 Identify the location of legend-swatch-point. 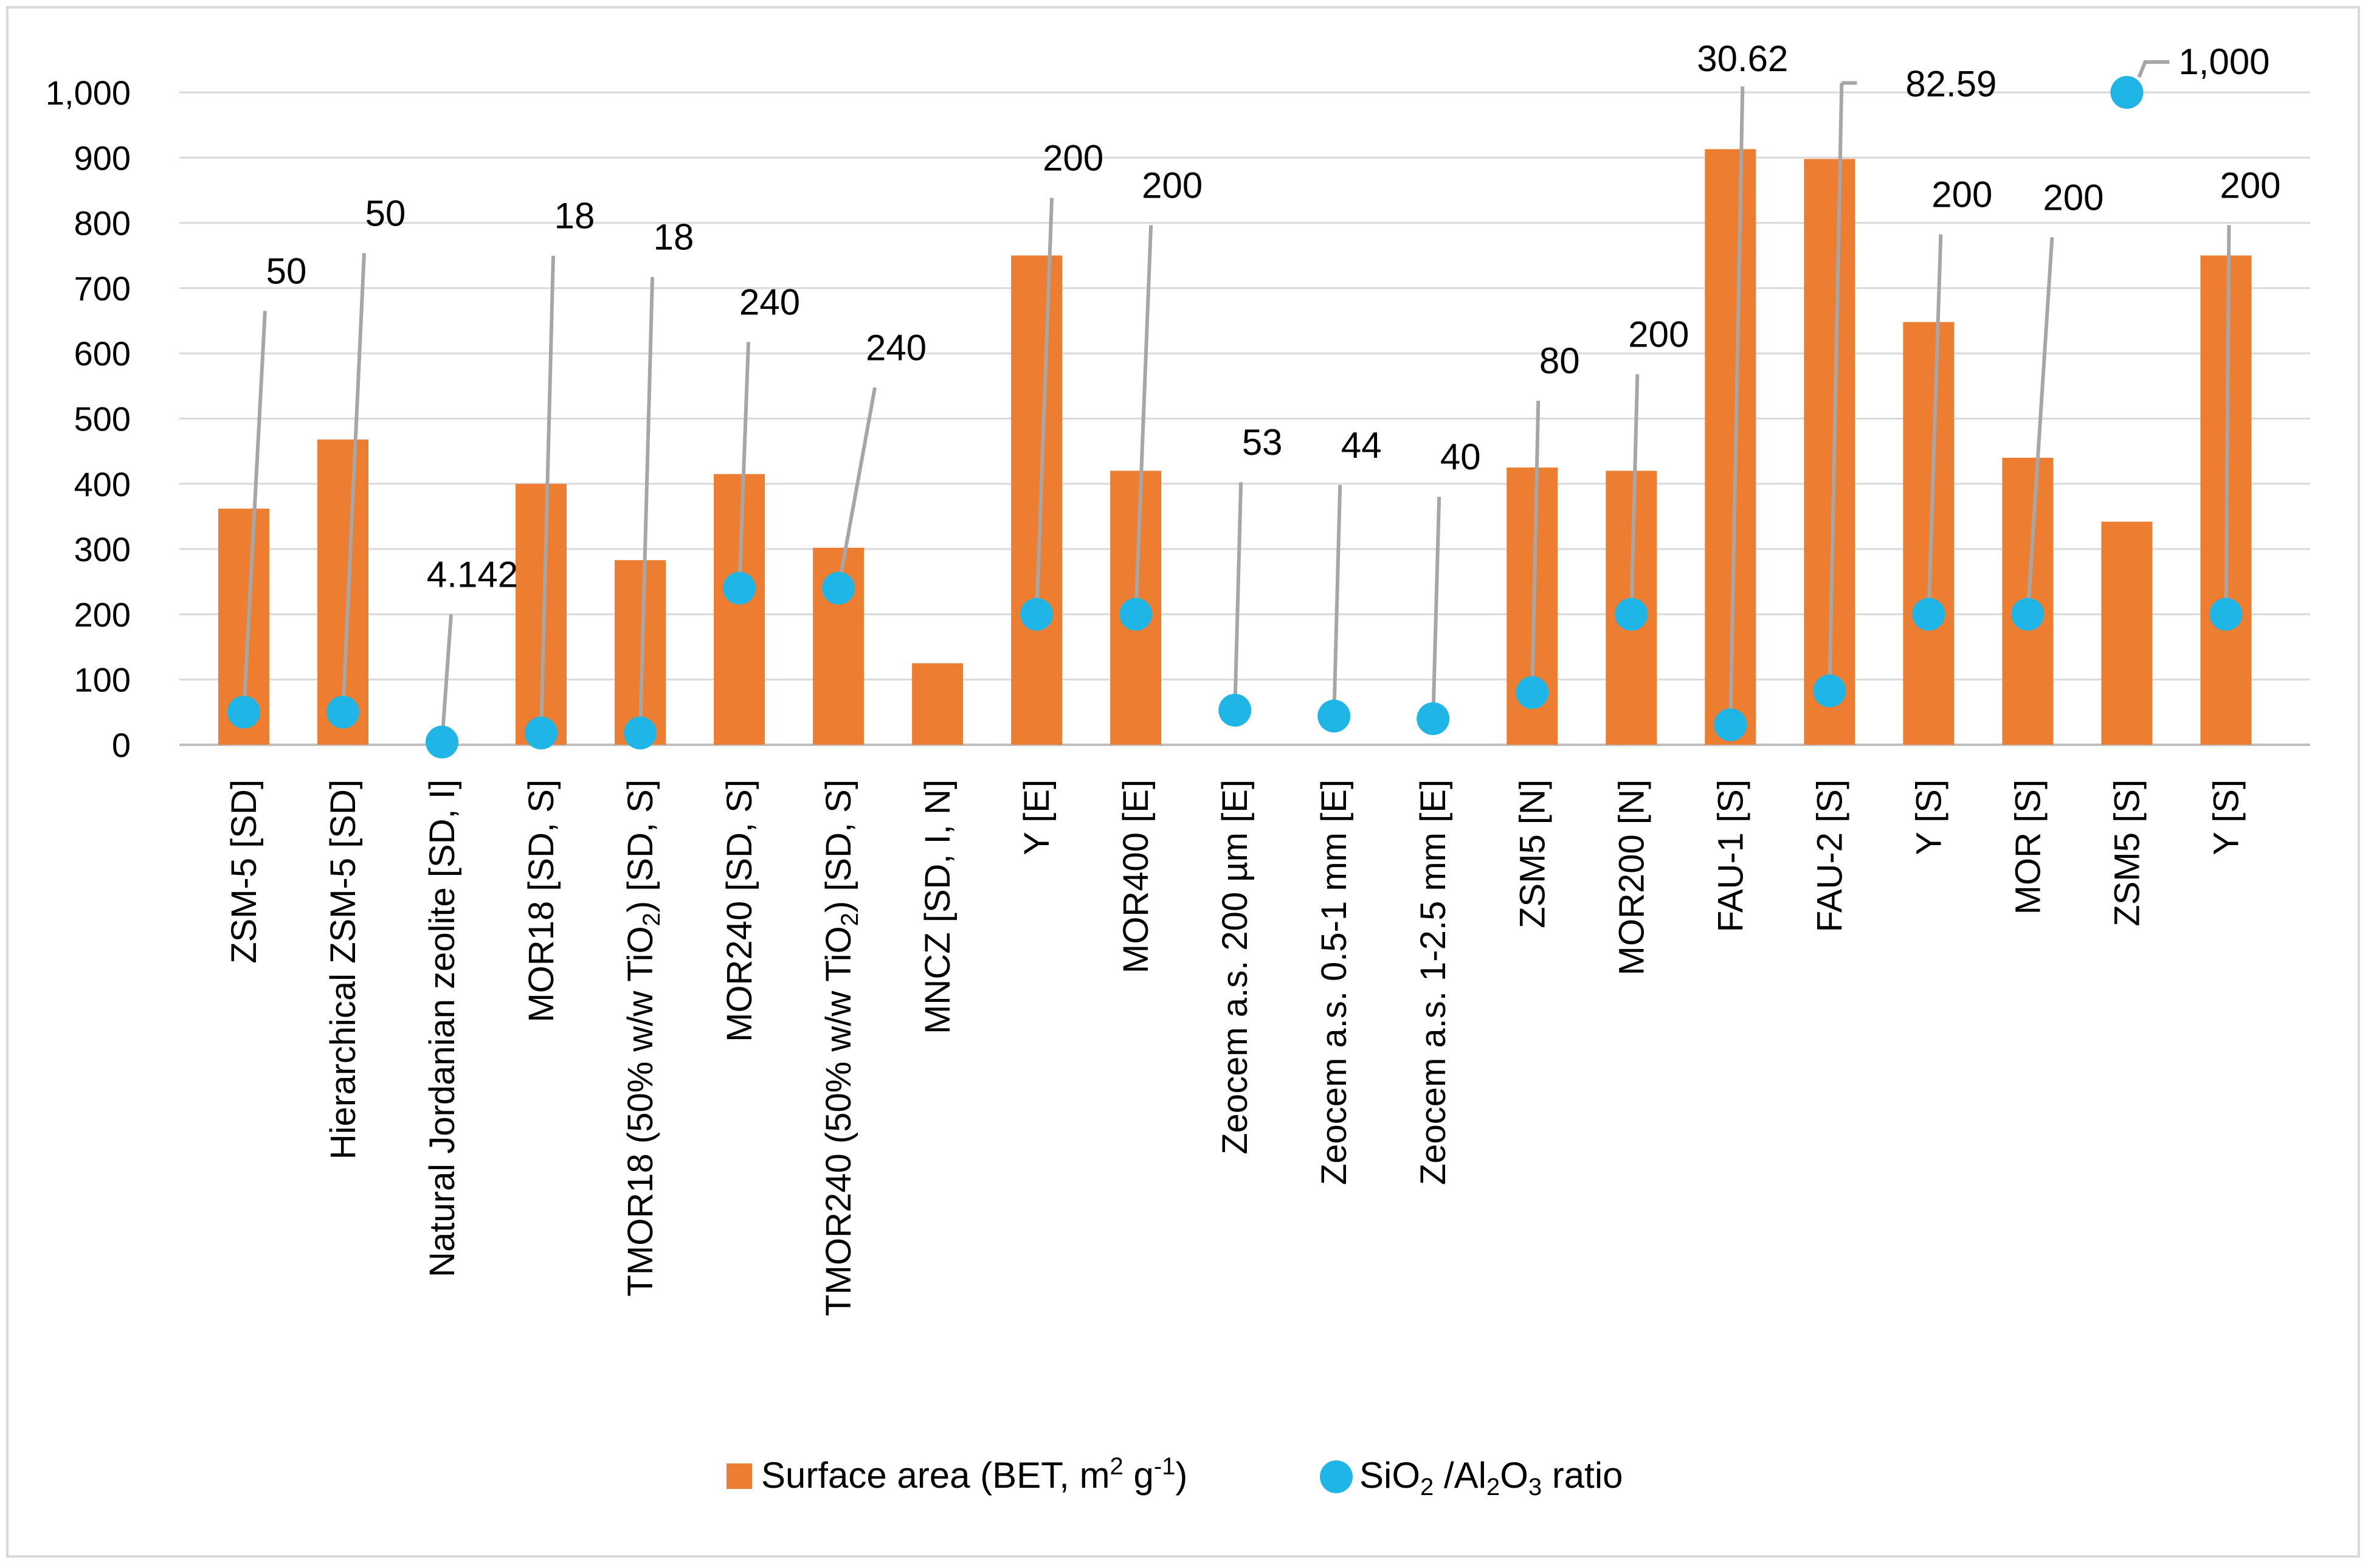
(1337, 1476).